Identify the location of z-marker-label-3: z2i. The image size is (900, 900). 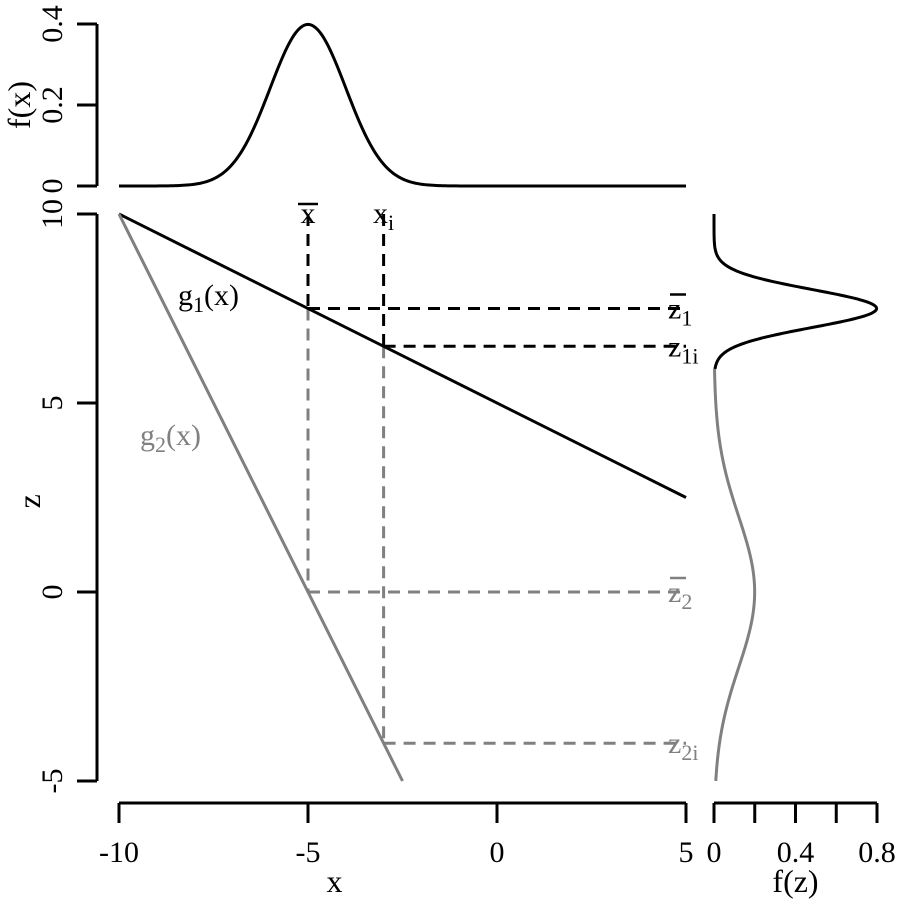
(683, 746).